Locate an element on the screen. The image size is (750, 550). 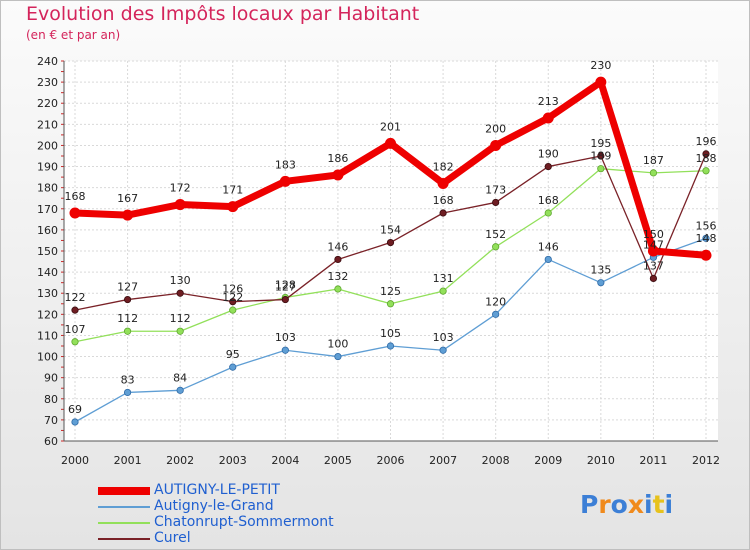
data-label-curel: 126 is located at coordinates (232, 289).